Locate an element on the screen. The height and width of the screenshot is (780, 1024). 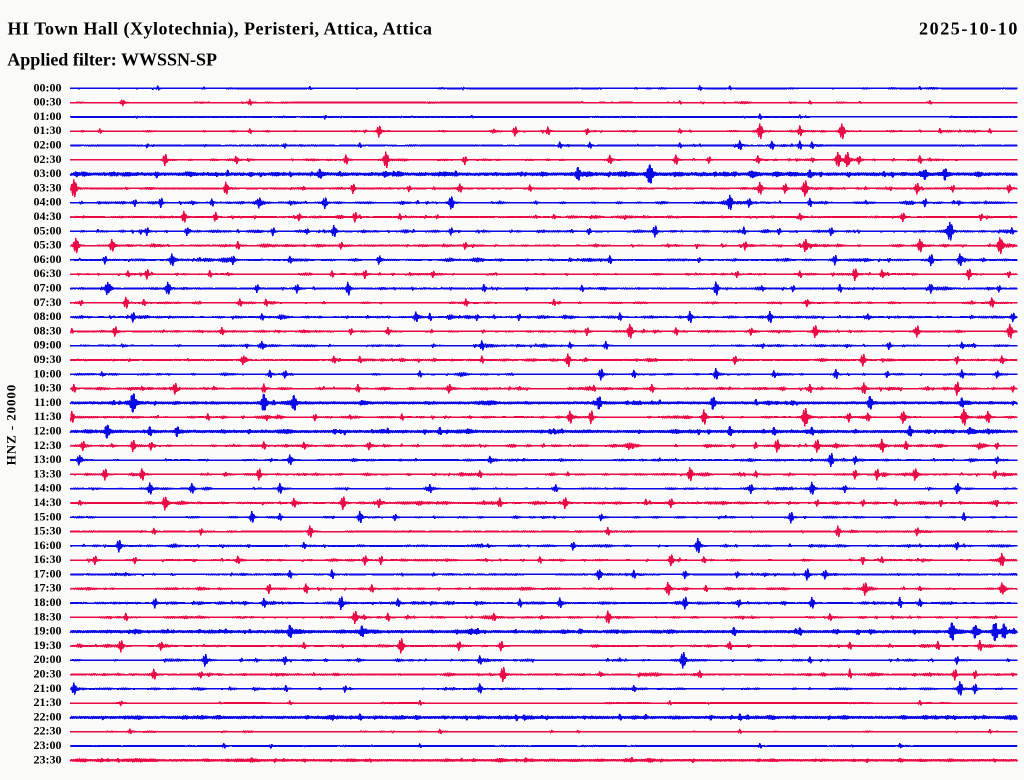
svg-text: 04:30 is located at coordinates (48, 216).